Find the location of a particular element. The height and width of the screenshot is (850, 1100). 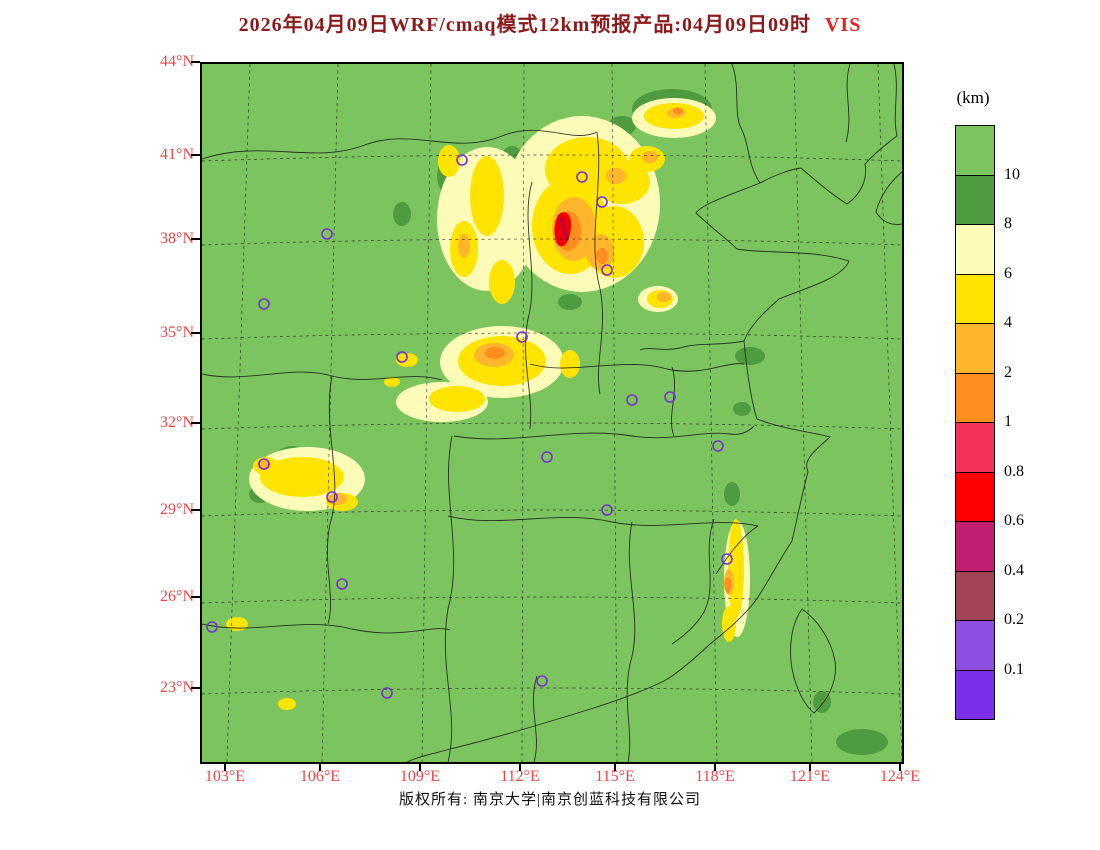

lat-label-32°N: 32°N is located at coordinates (177, 422).